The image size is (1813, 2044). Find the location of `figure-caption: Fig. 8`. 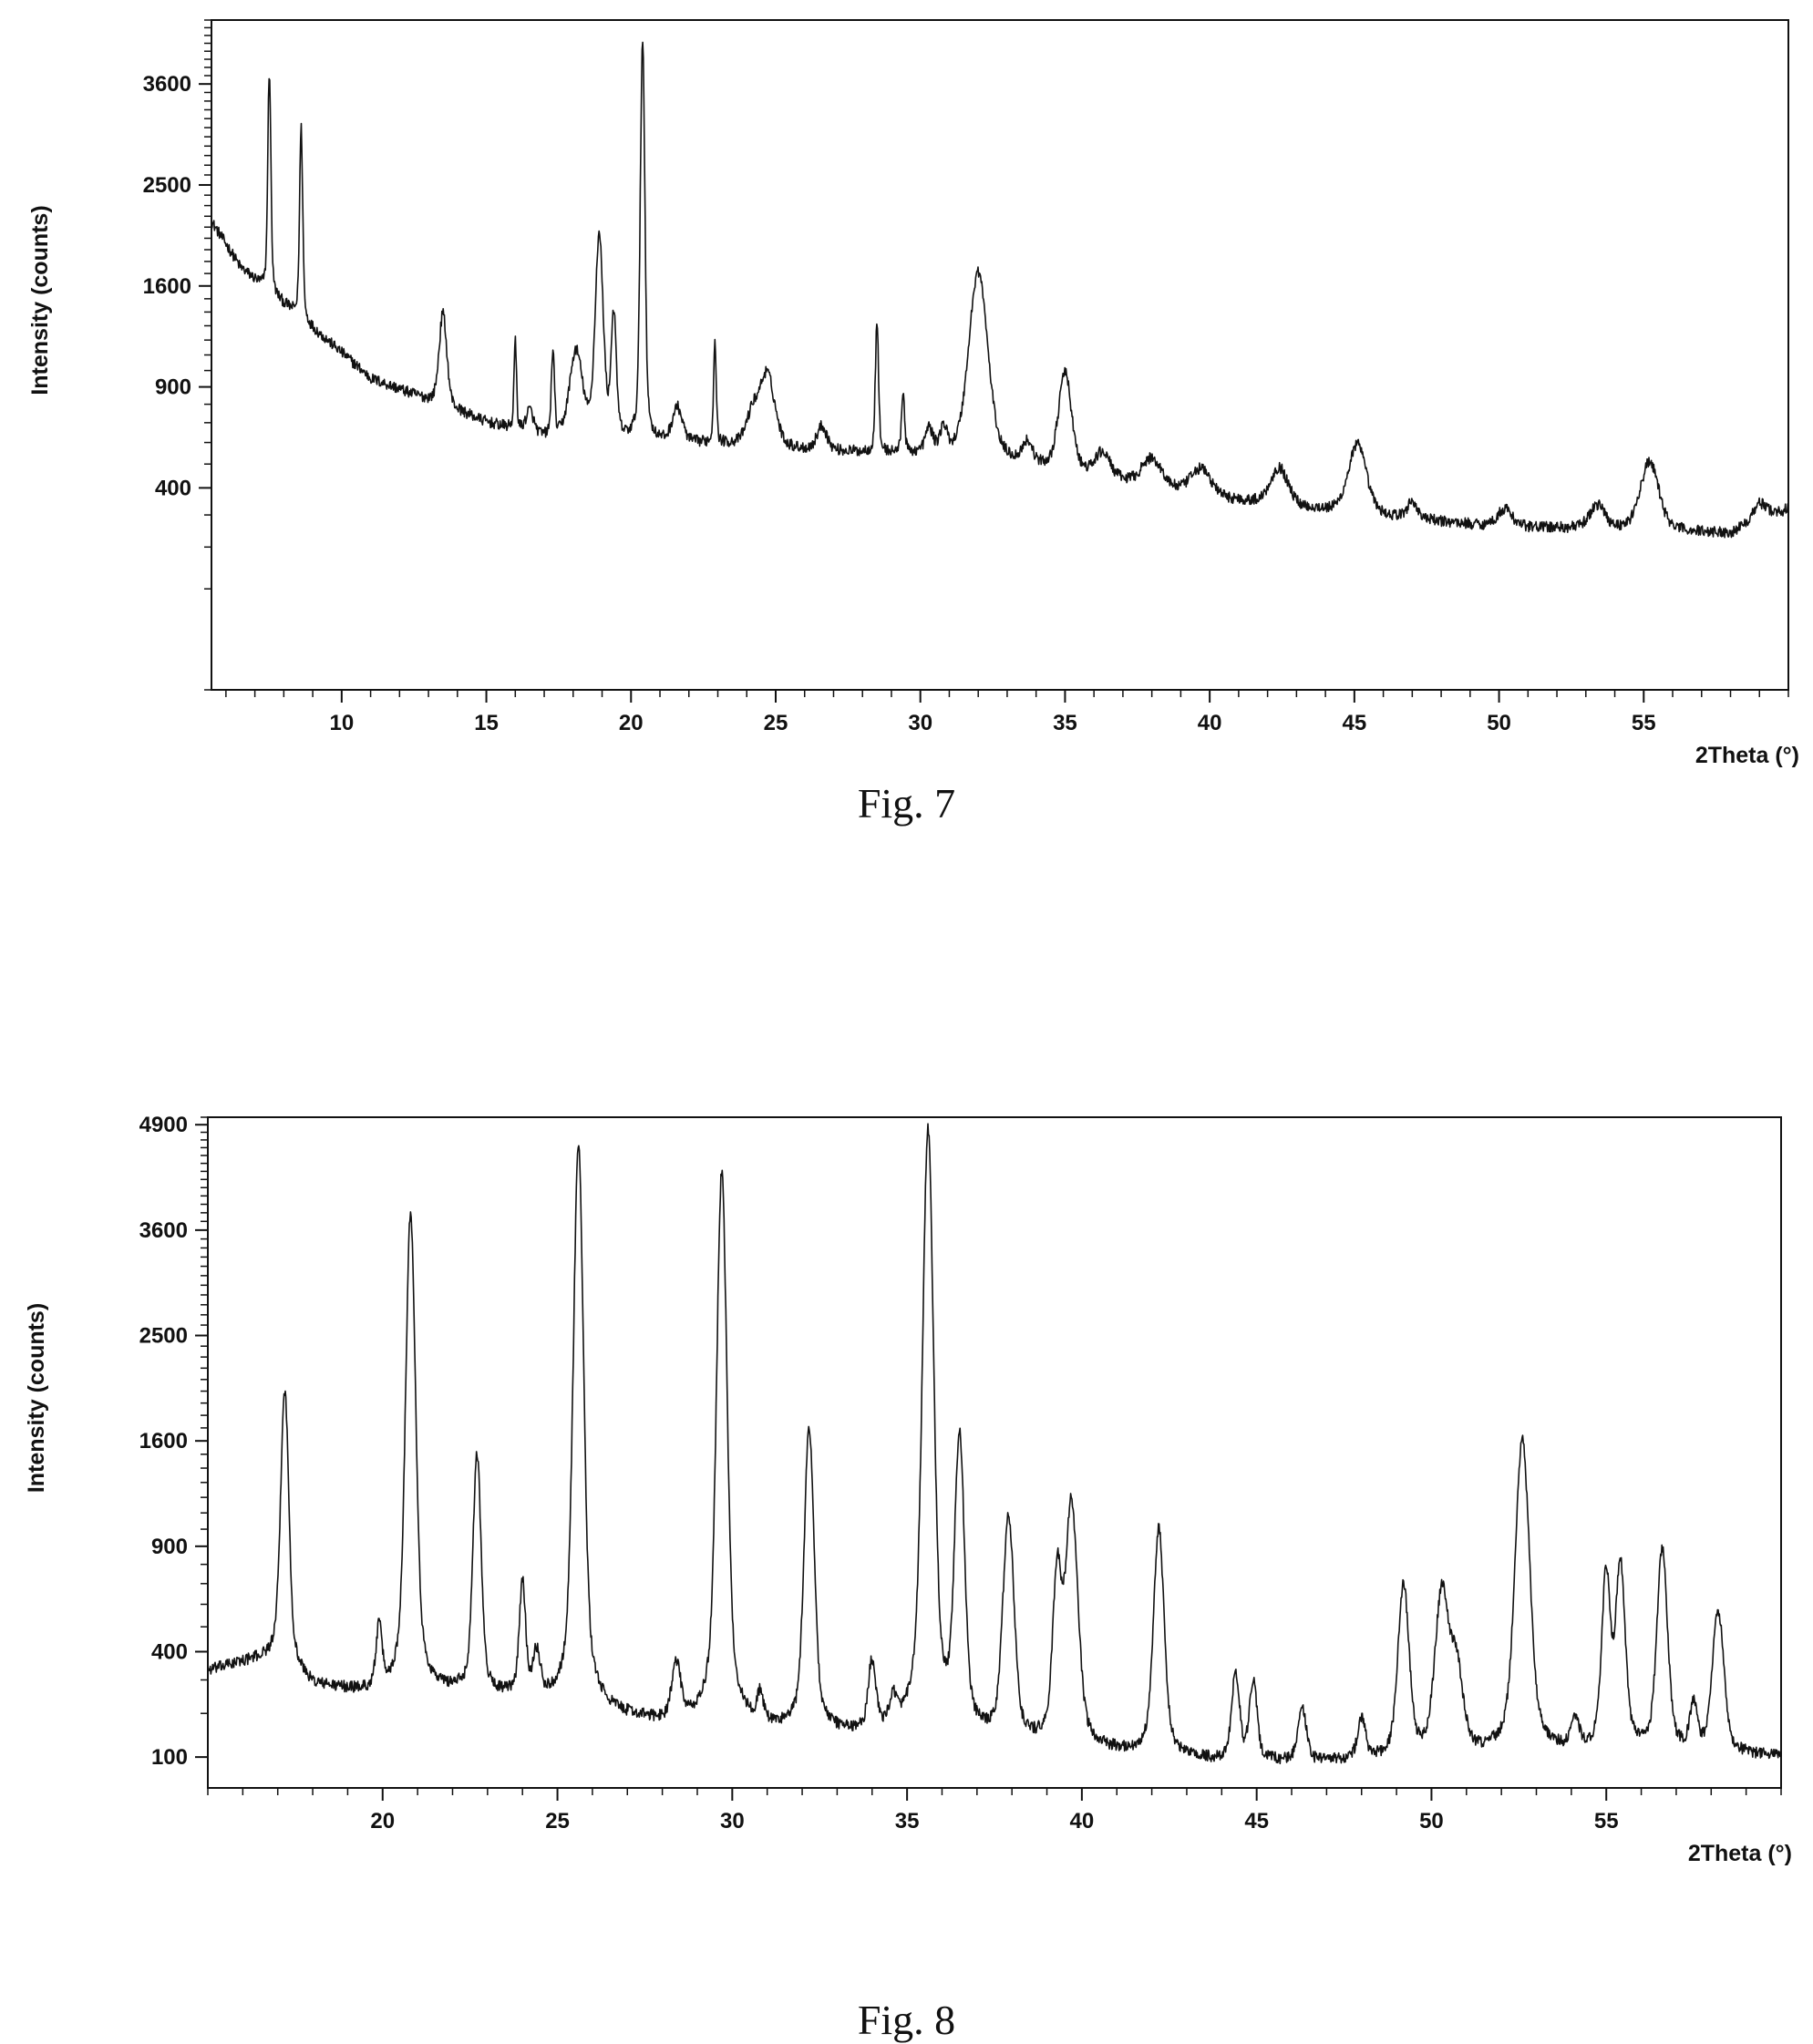

figure-caption: Fig. 8 is located at coordinates (906, 2020).